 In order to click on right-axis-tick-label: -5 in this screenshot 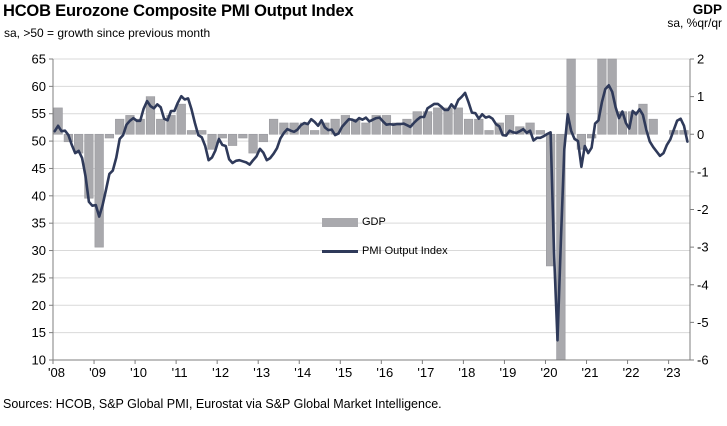, I will do `click(703, 322)`.